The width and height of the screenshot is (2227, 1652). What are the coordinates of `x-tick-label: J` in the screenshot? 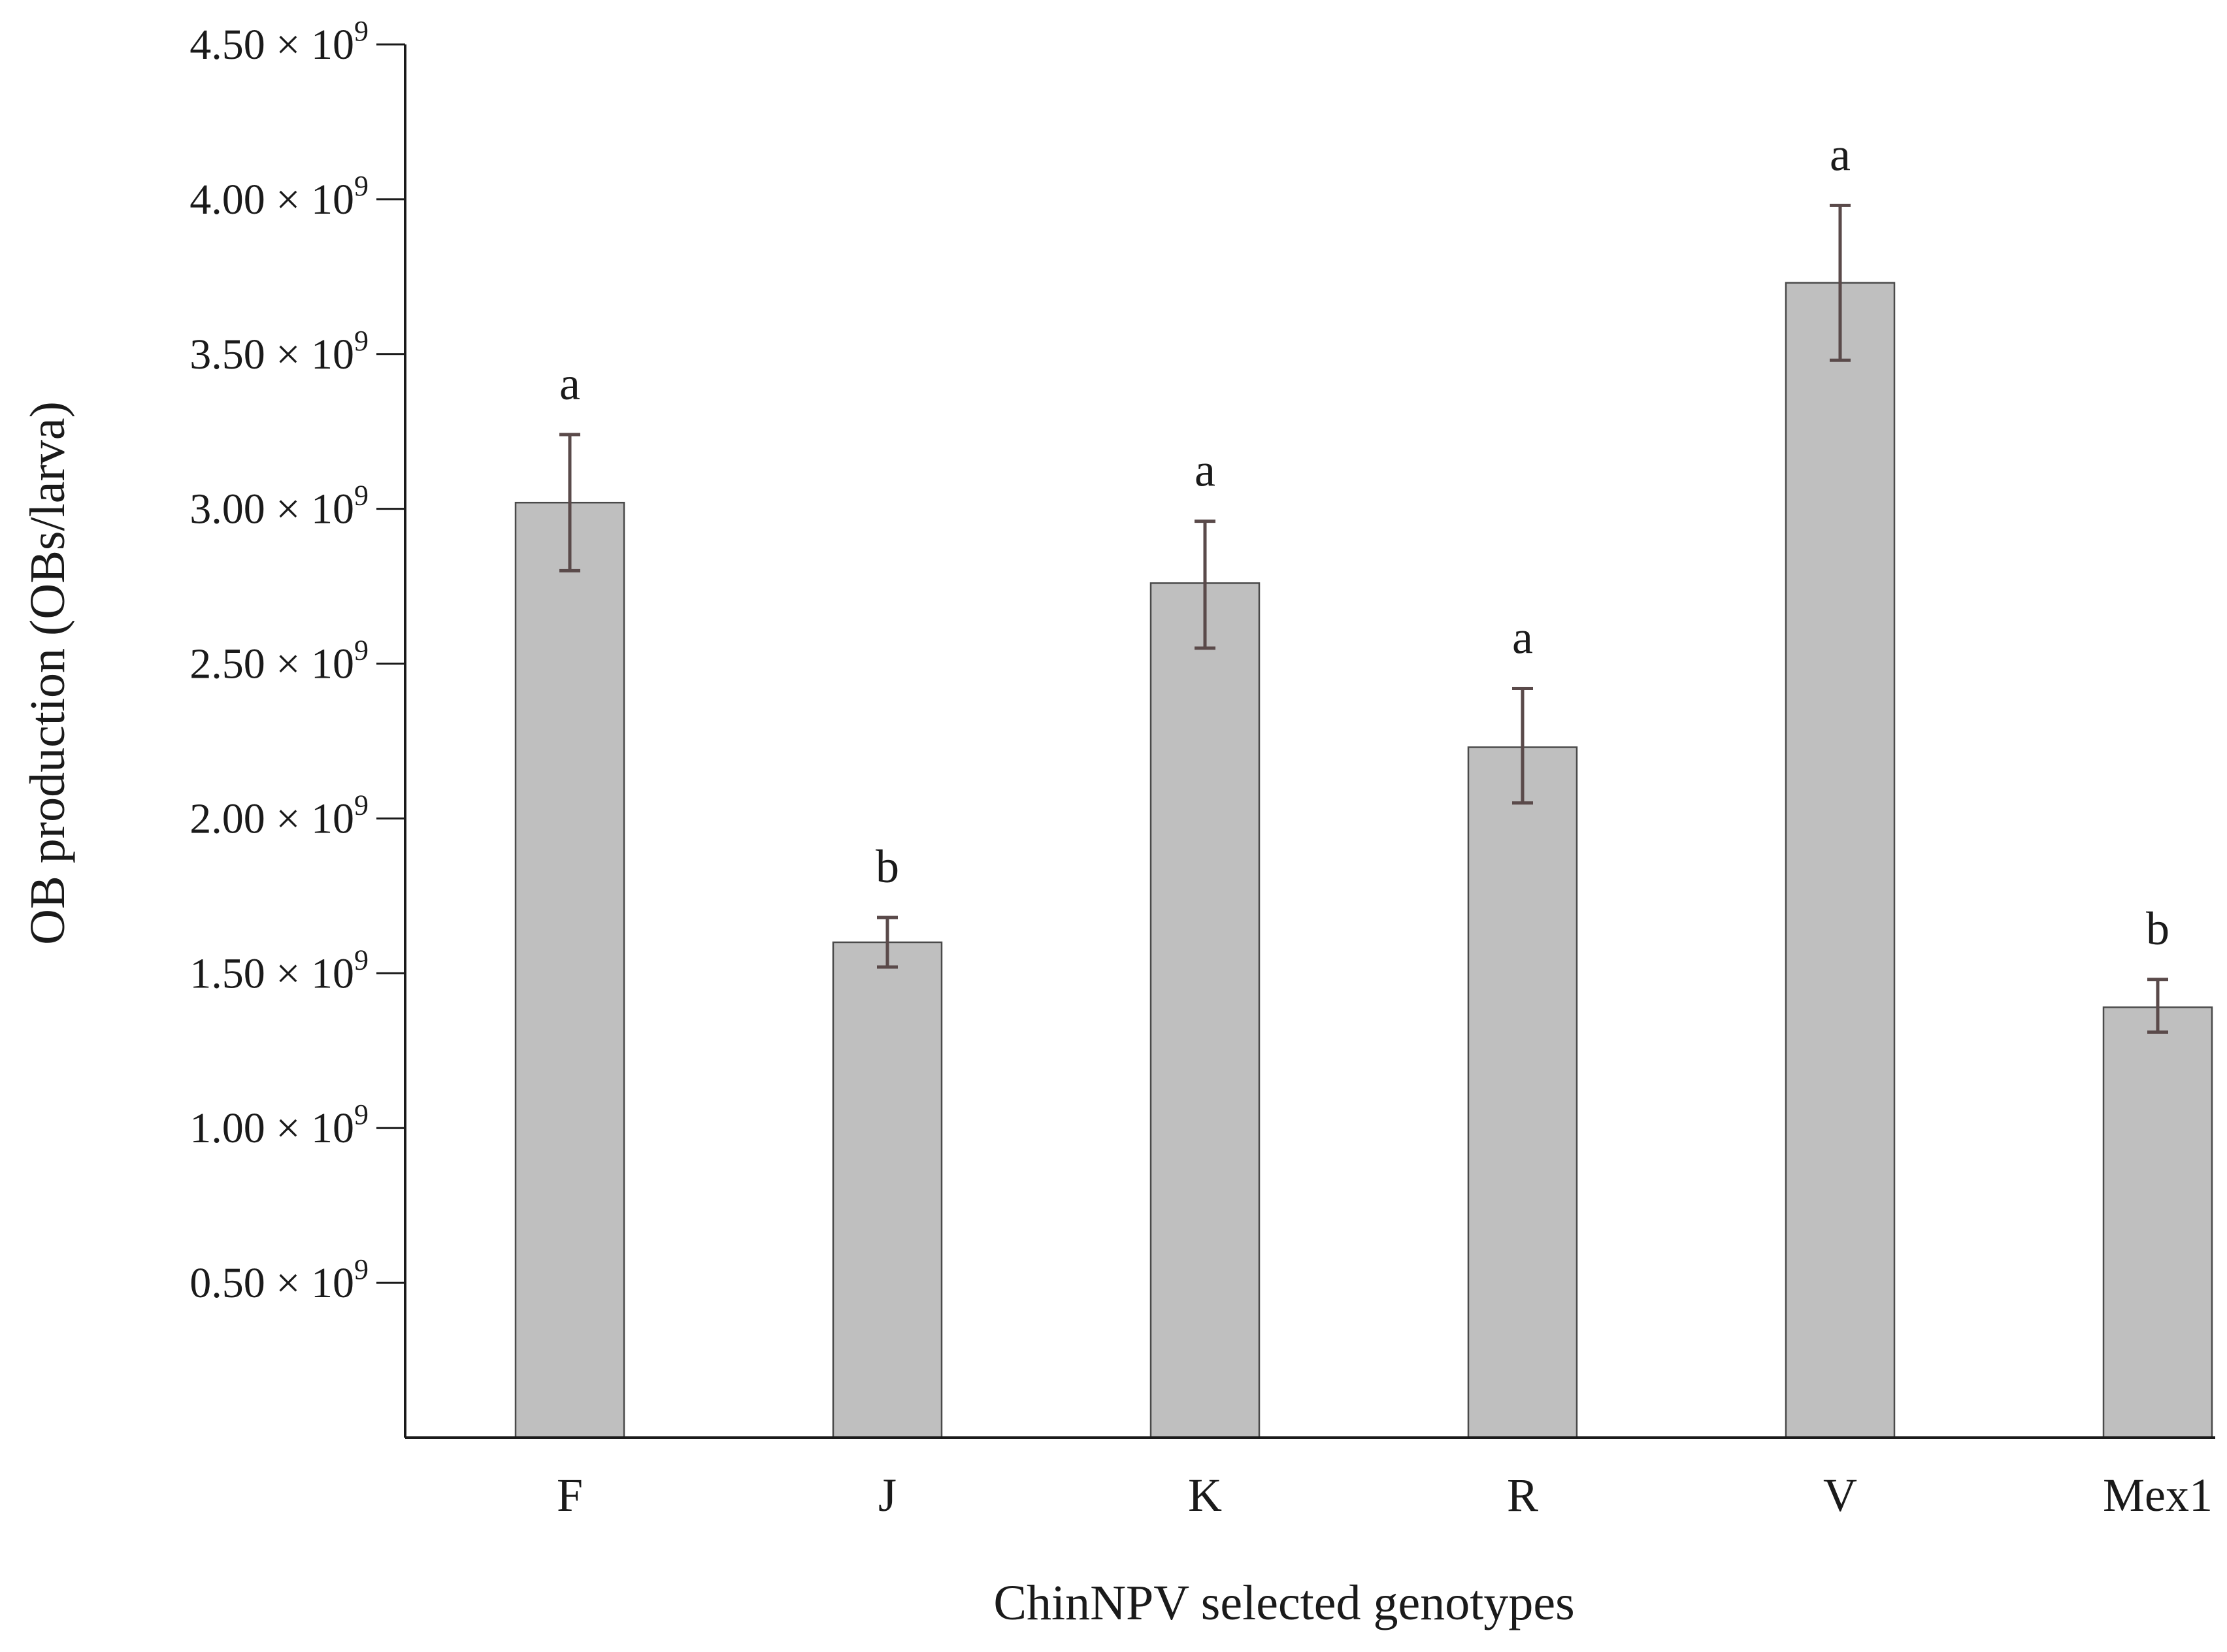 It's located at (887, 1495).